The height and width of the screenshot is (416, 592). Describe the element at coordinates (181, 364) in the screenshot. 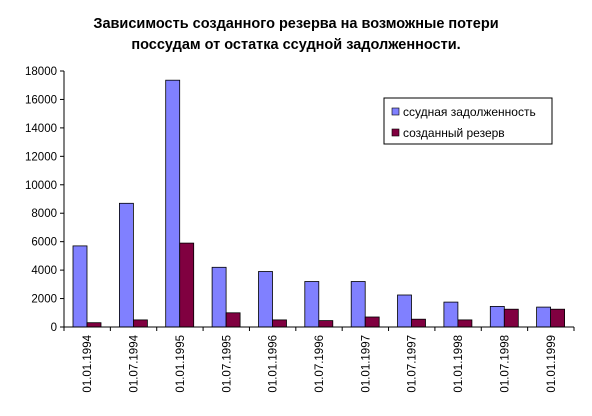

I see `x-category-label-2: 01.01.1995` at that location.